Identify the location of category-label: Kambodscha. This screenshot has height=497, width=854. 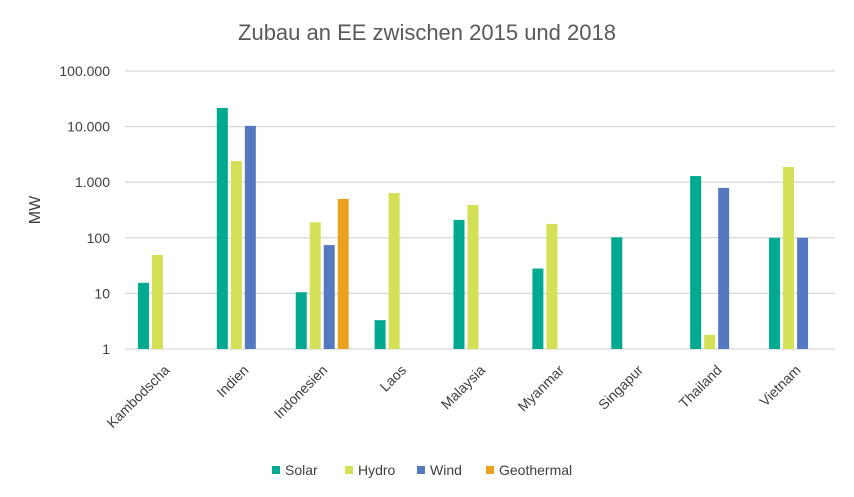
(137, 396).